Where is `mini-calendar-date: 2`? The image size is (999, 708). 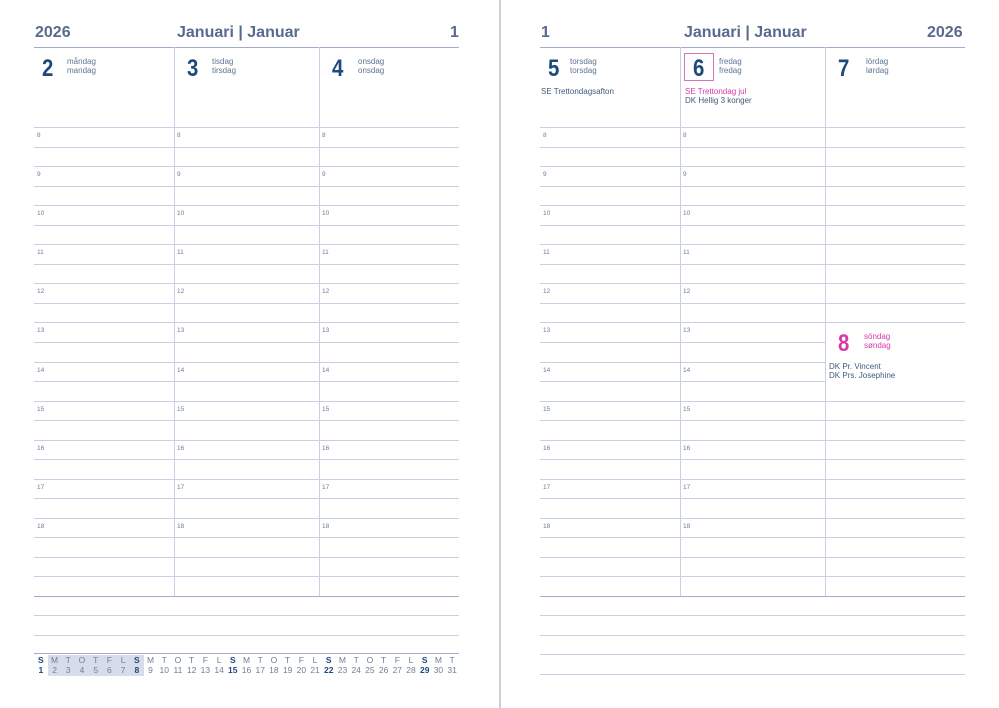
mini-calendar-date: 2 is located at coordinates (54, 670).